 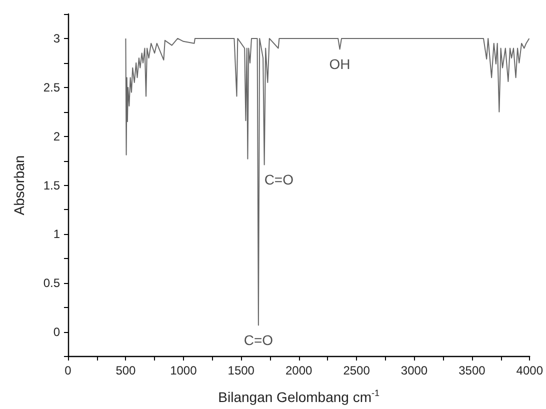 I want to click on x-tick-label: 4000, so click(x=530, y=371).